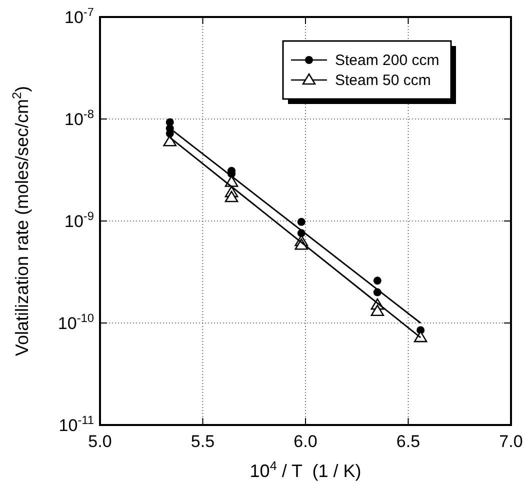 This screenshot has width=532, height=494. Describe the element at coordinates (387, 60) in the screenshot. I see `legend-label: Steam 200 ccm` at that location.